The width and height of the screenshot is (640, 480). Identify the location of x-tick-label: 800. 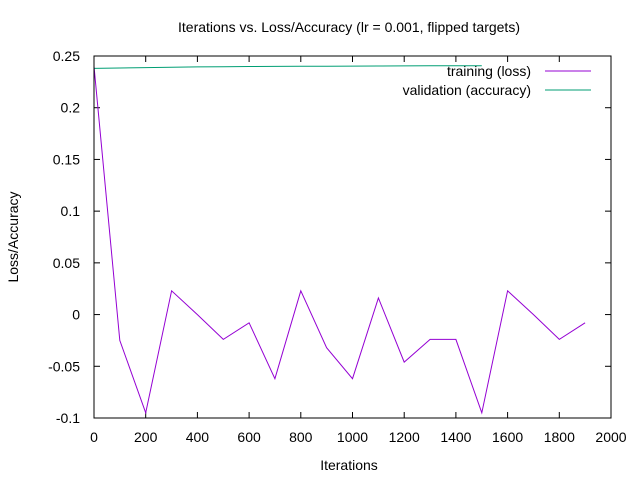
(301, 437).